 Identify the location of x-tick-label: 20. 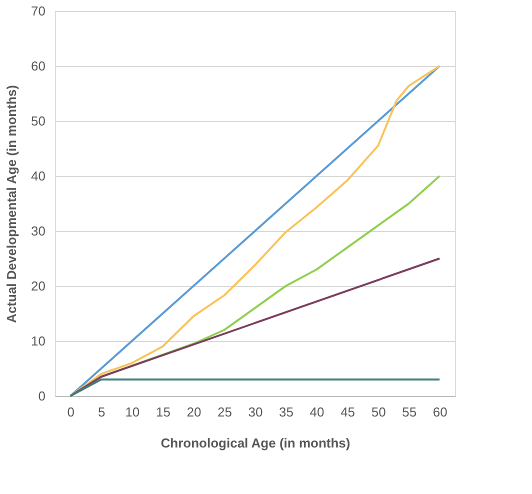
(194, 412).